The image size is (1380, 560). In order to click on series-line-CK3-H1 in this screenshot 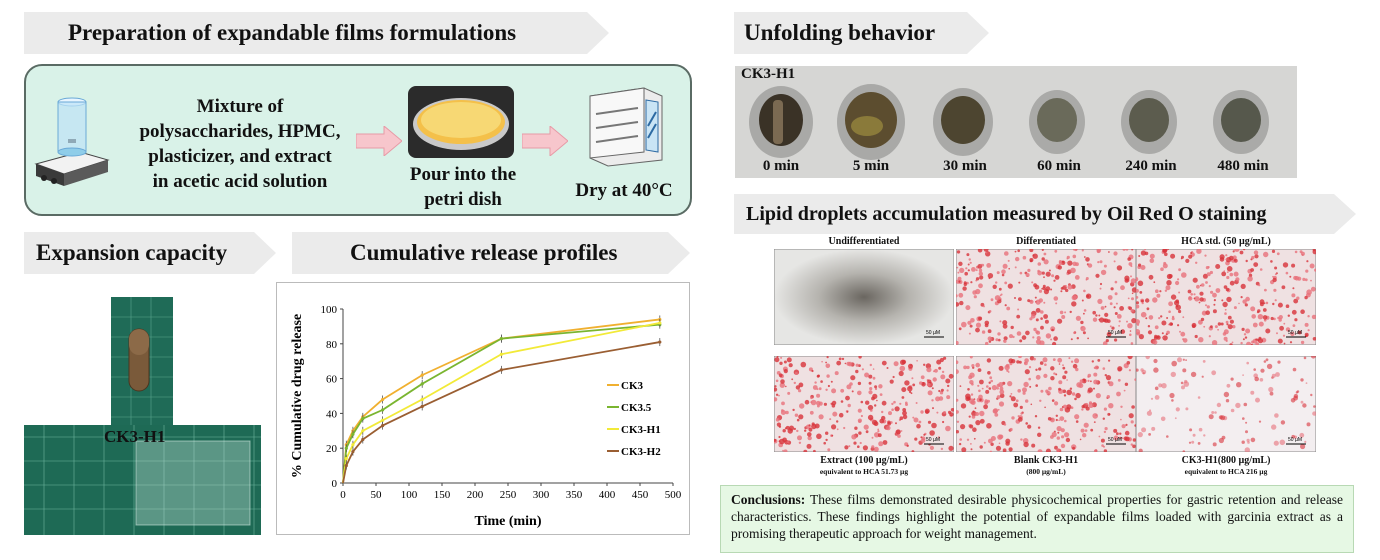, I will do `click(501, 403)`.